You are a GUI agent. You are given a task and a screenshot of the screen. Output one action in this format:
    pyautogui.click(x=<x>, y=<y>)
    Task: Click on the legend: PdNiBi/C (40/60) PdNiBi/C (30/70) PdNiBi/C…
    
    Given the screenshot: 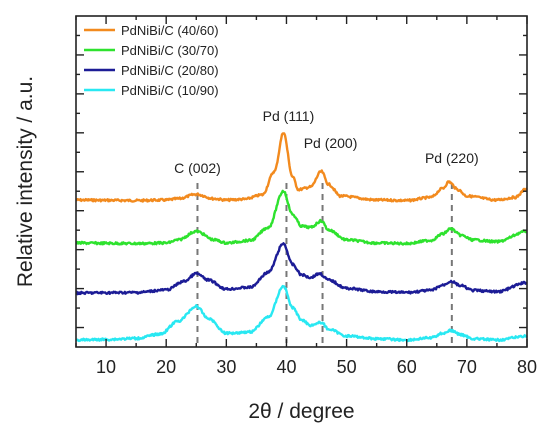 What is the action you would take?
    pyautogui.click(x=151, y=60)
    